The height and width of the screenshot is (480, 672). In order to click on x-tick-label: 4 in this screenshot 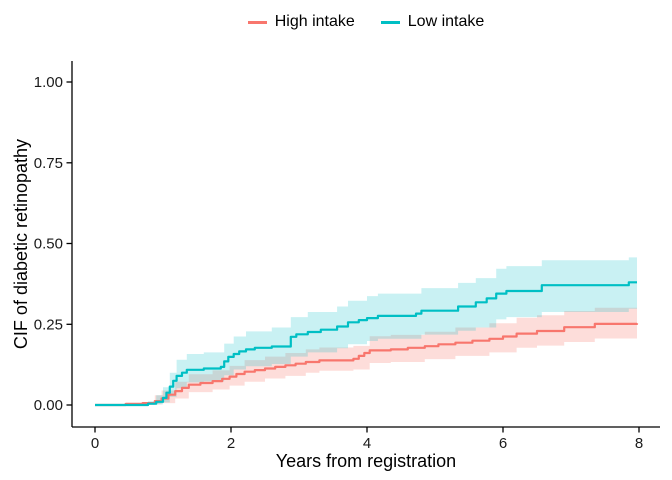, I will do `click(367, 443)`.